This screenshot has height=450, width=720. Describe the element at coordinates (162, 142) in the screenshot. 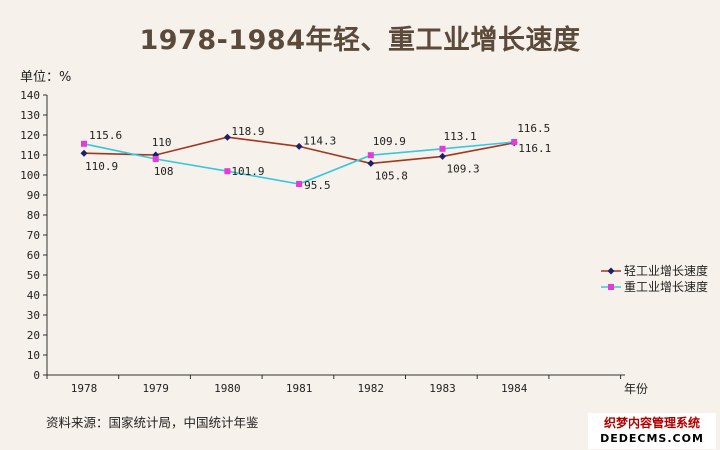

I see `data-label-light: 110` at that location.